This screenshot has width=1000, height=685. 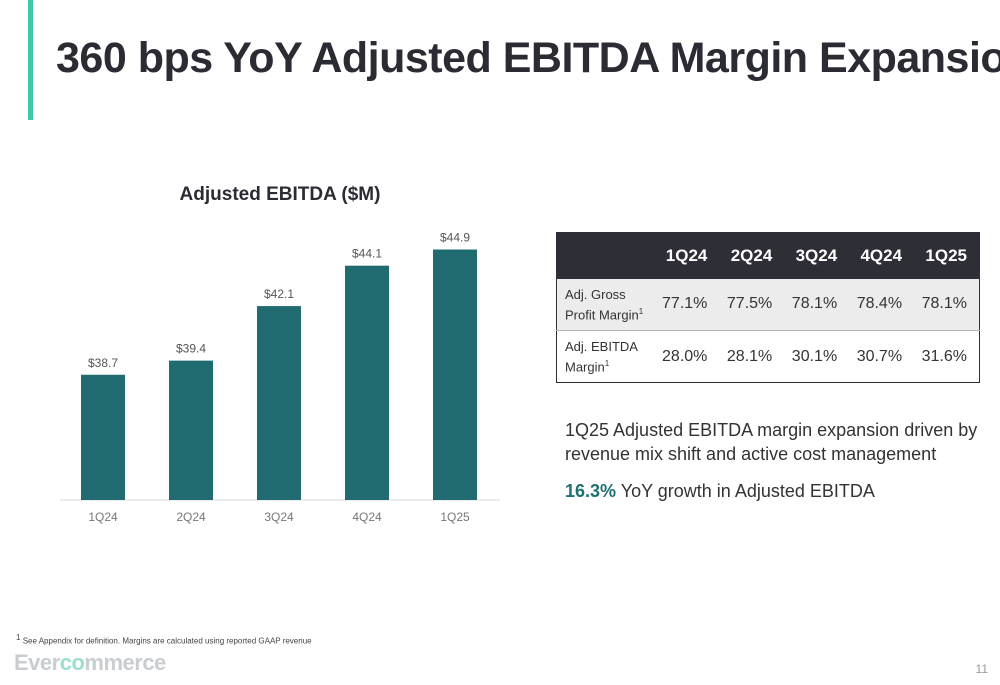 What do you see at coordinates (882, 356) in the screenshot?
I see `table-cell: 30.7%` at bounding box center [882, 356].